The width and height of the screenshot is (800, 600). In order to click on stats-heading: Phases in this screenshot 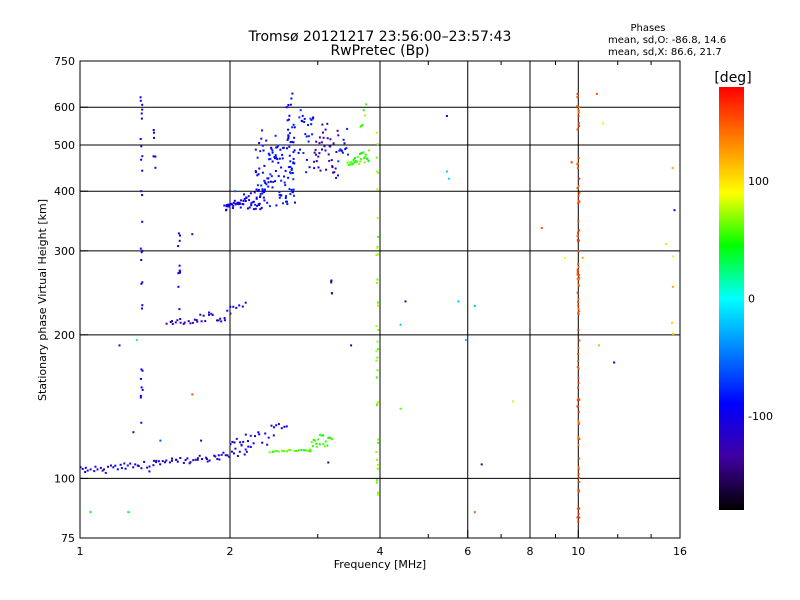, I will do `click(647, 28)`.